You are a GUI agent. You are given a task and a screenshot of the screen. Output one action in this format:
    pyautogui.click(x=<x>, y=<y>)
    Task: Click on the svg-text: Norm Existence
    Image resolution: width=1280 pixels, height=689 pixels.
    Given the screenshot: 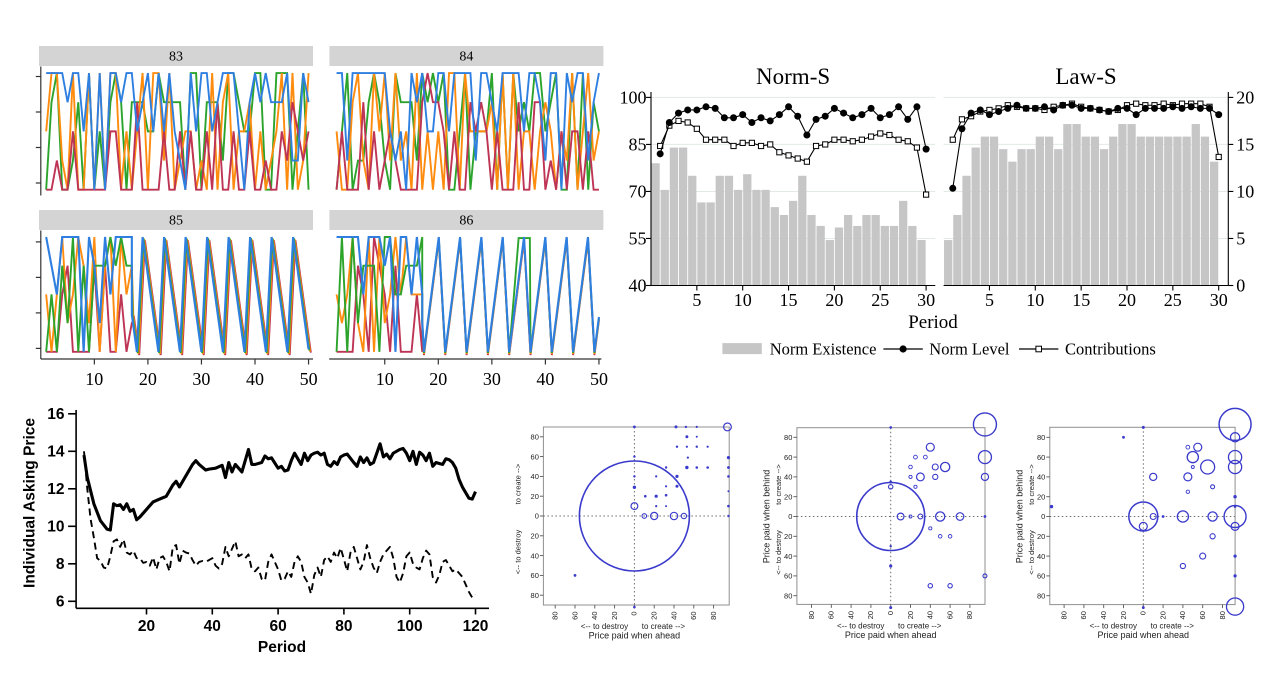 What is the action you would take?
    pyautogui.click(x=823, y=349)
    